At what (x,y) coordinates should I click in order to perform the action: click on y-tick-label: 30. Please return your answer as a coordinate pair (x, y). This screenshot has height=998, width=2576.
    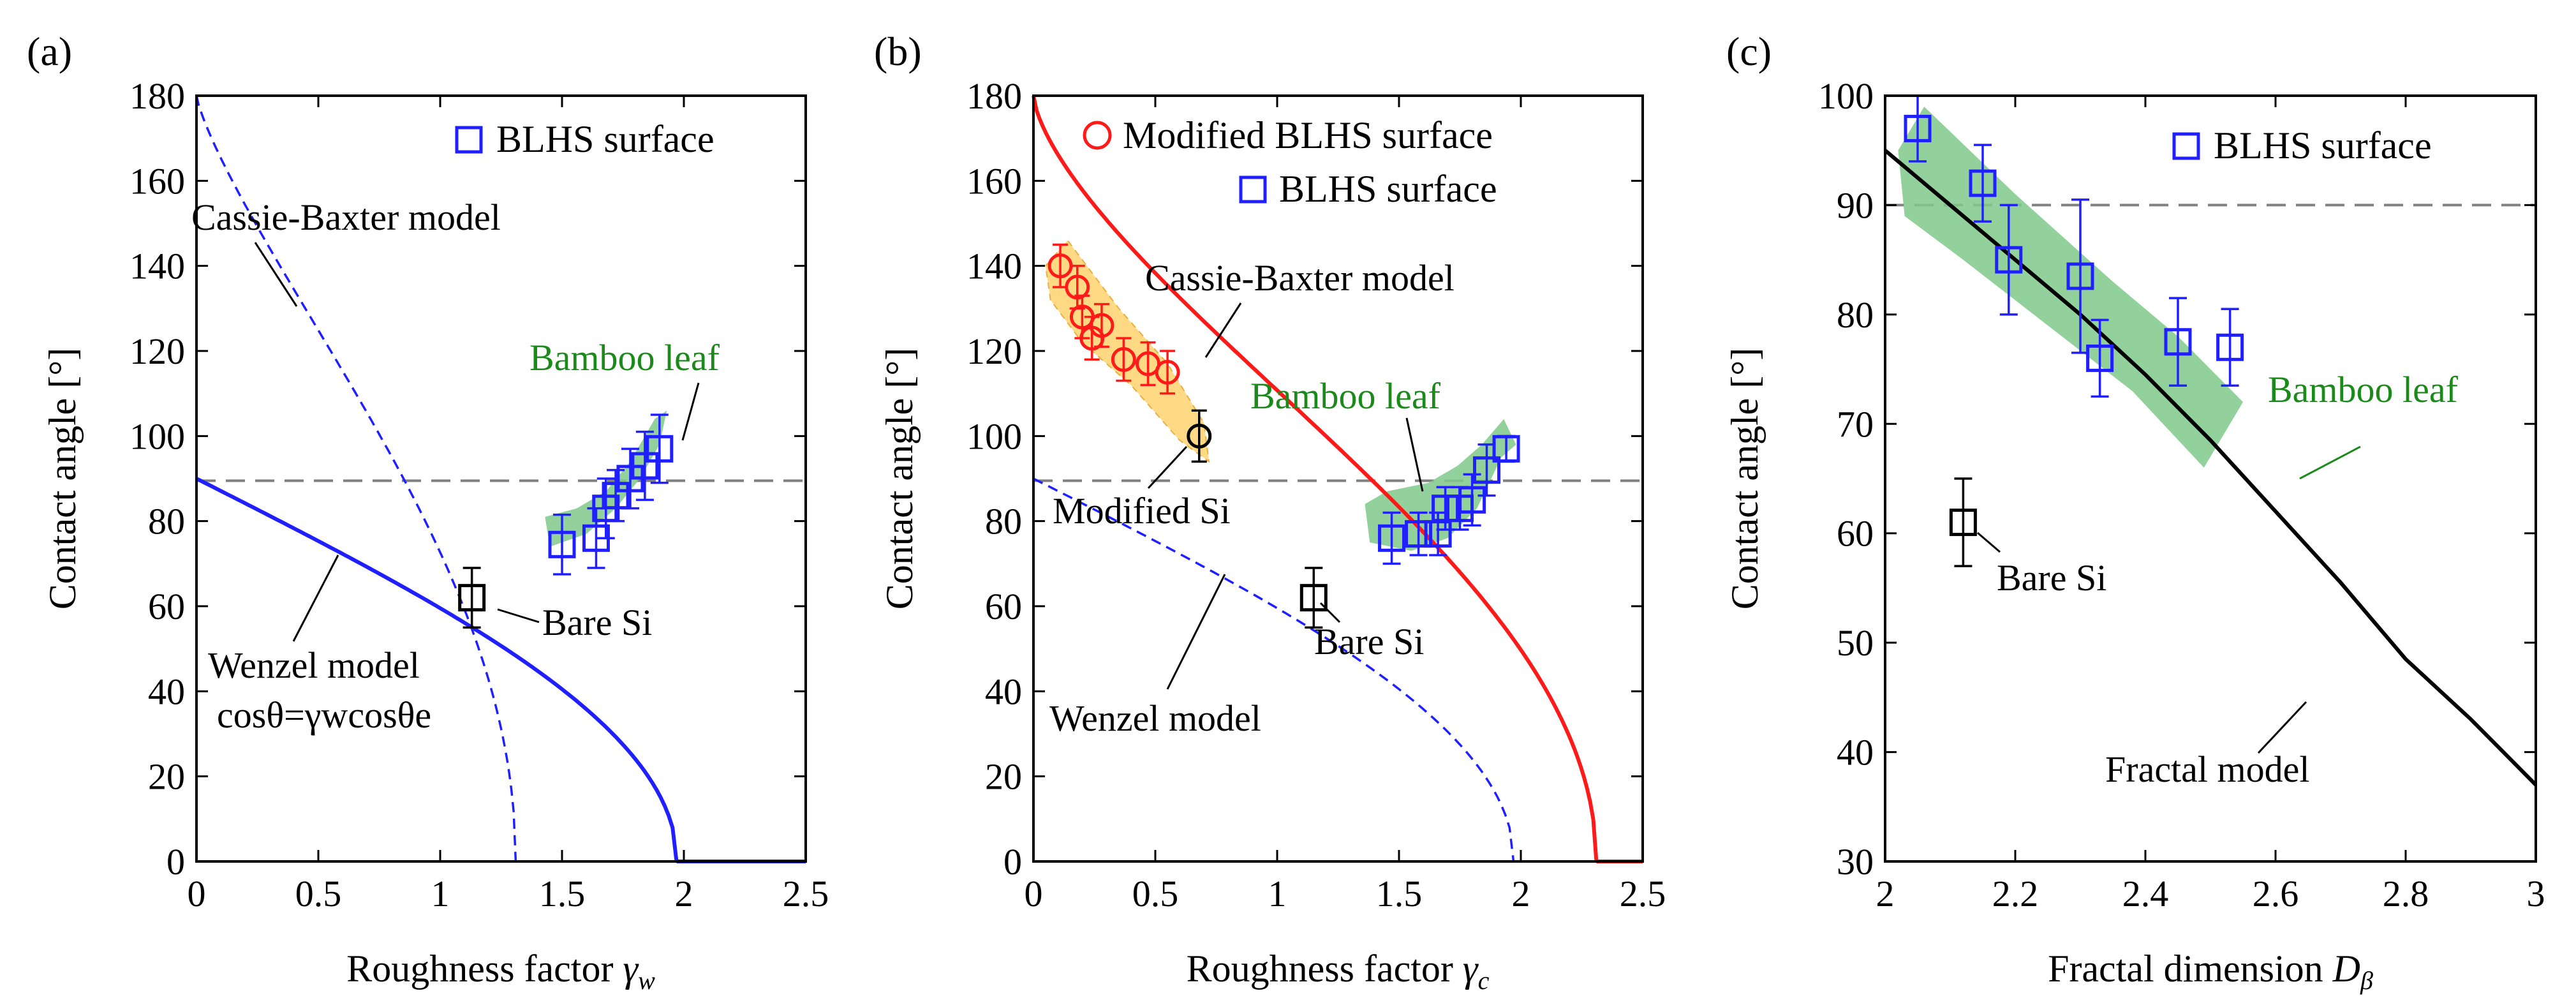
    Looking at the image, I should click on (1855, 862).